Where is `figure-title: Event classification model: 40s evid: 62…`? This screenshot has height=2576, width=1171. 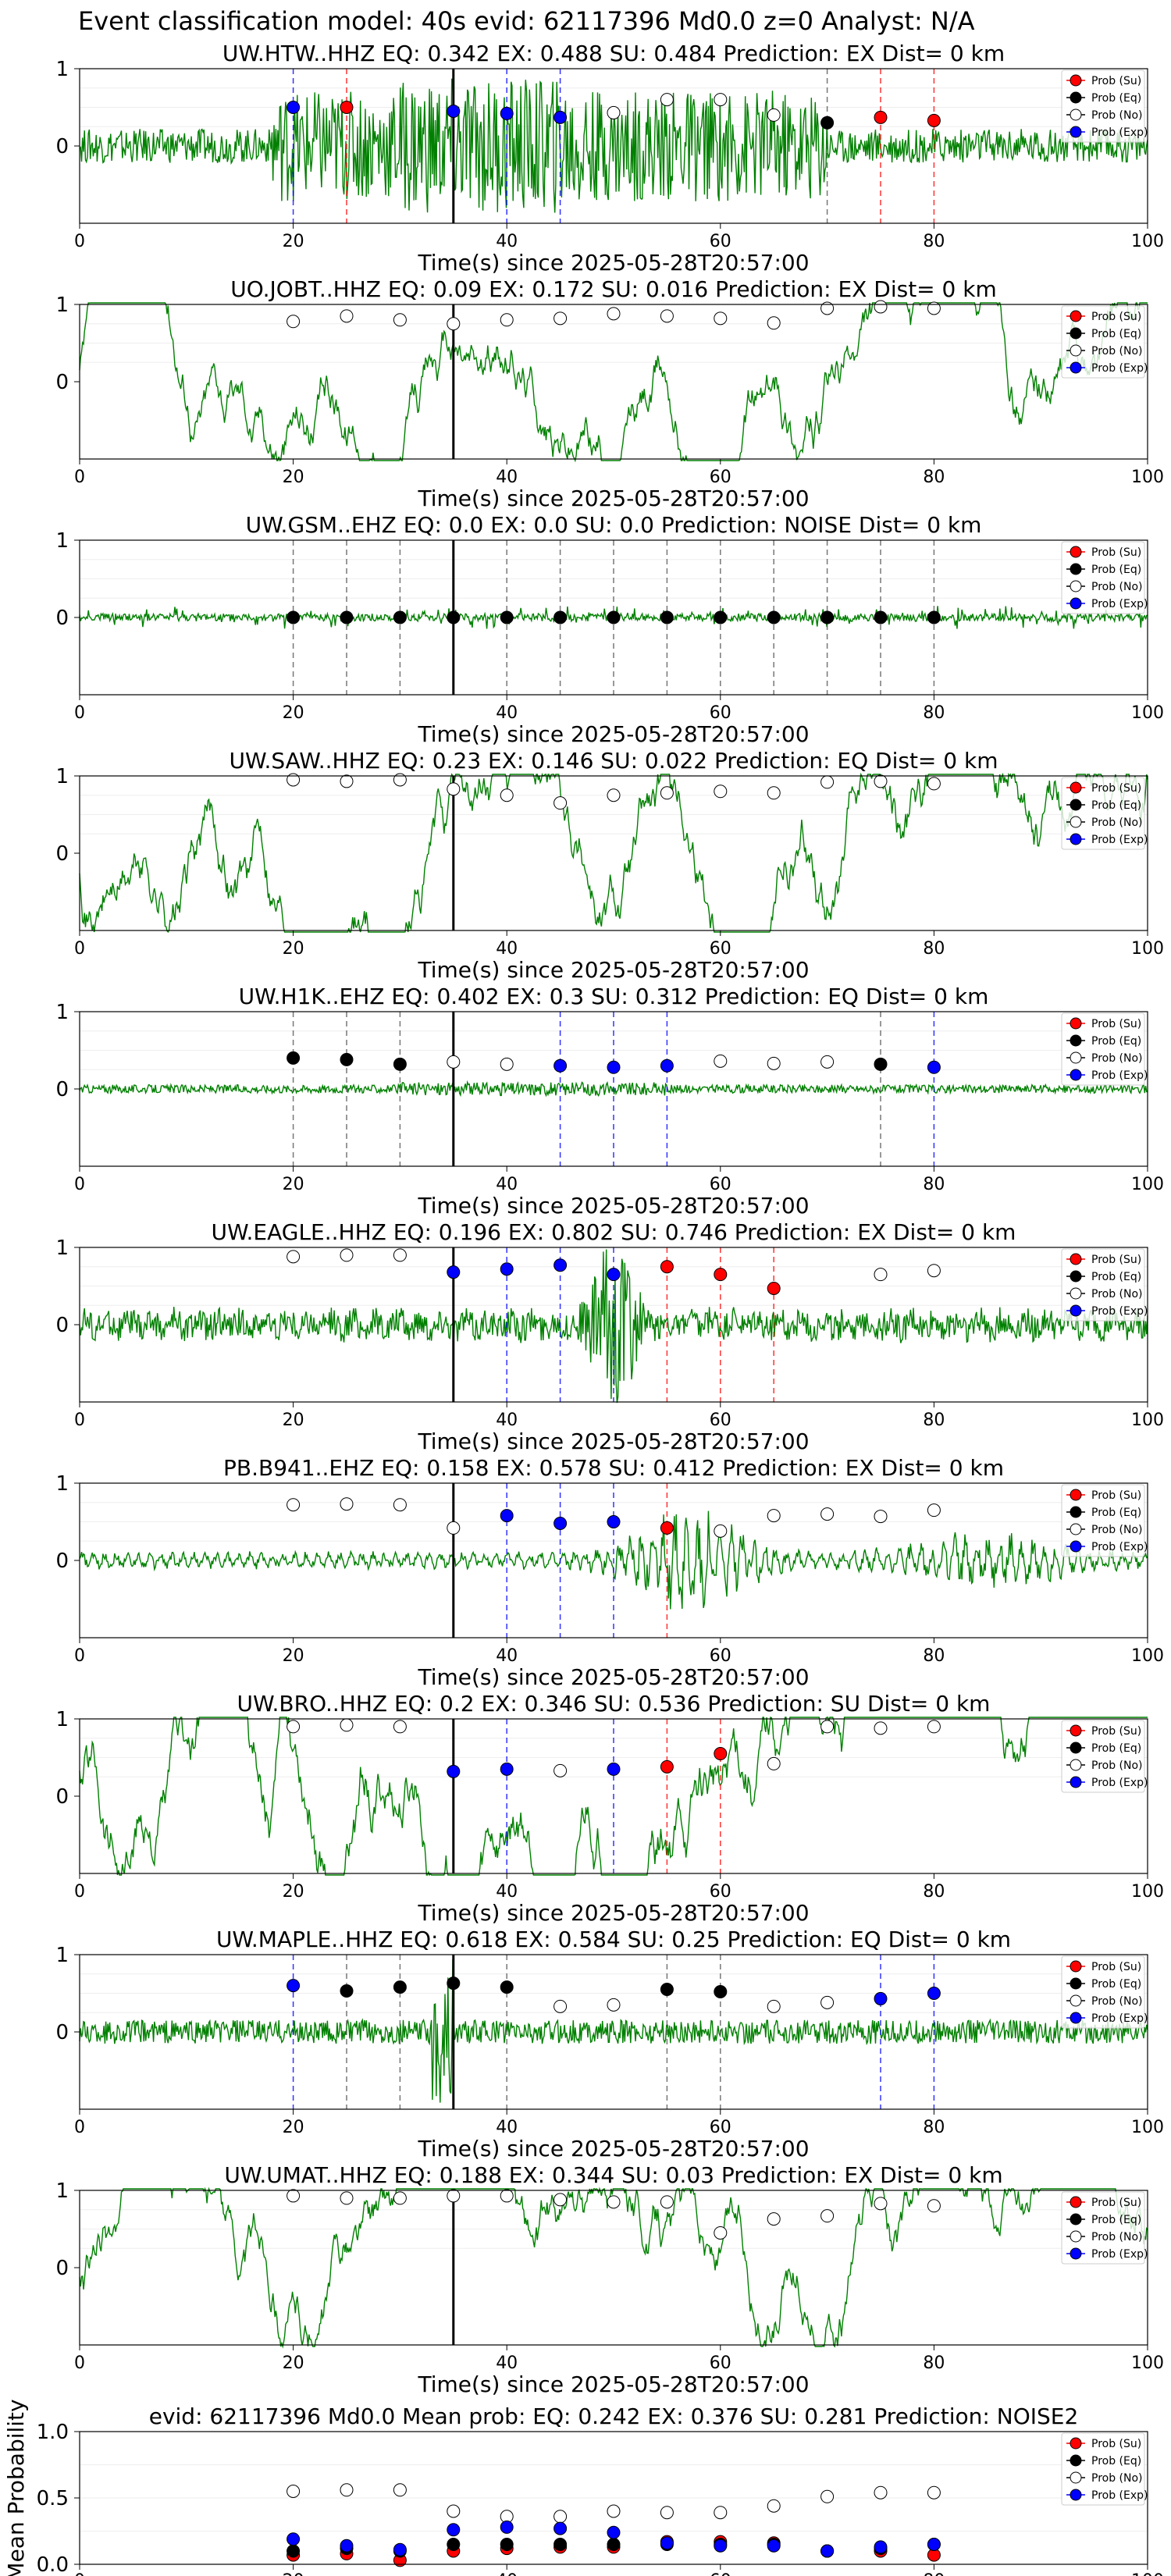
figure-title: Event classification model: 40s evid: 62… is located at coordinates (526, 21).